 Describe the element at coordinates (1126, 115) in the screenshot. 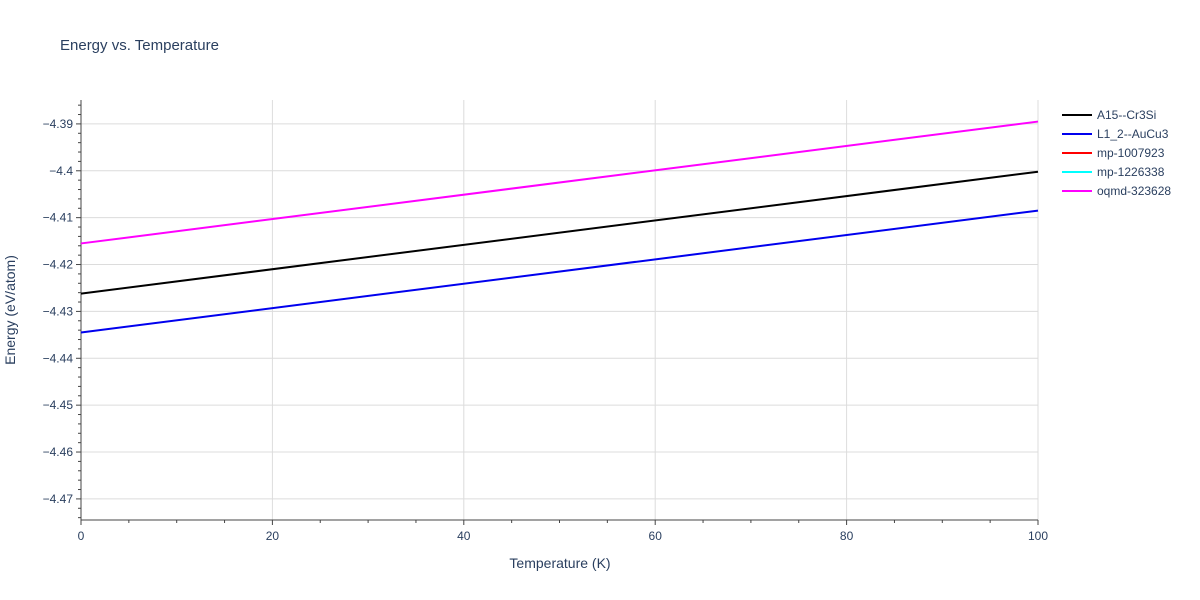

I see `legend-label: A15--Cr3Si` at that location.